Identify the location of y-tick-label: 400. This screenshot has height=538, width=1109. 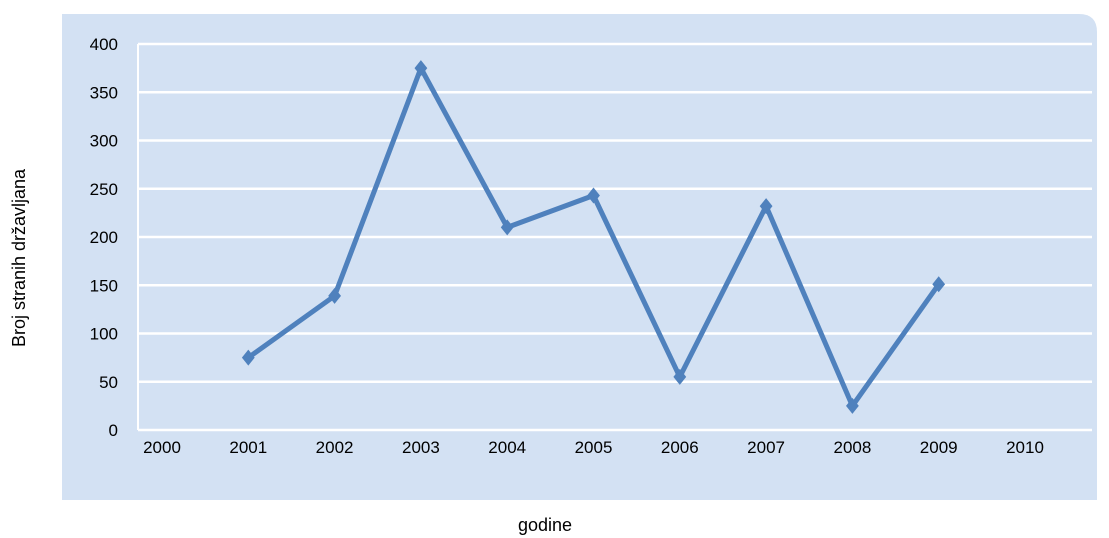
(104, 44).